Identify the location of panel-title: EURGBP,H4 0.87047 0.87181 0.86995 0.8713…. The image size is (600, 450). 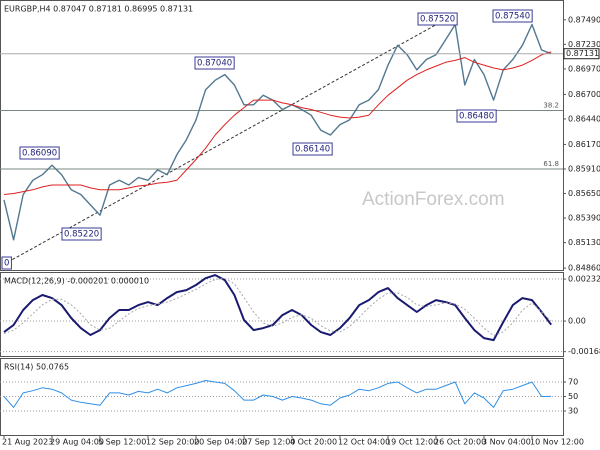
(98, 9).